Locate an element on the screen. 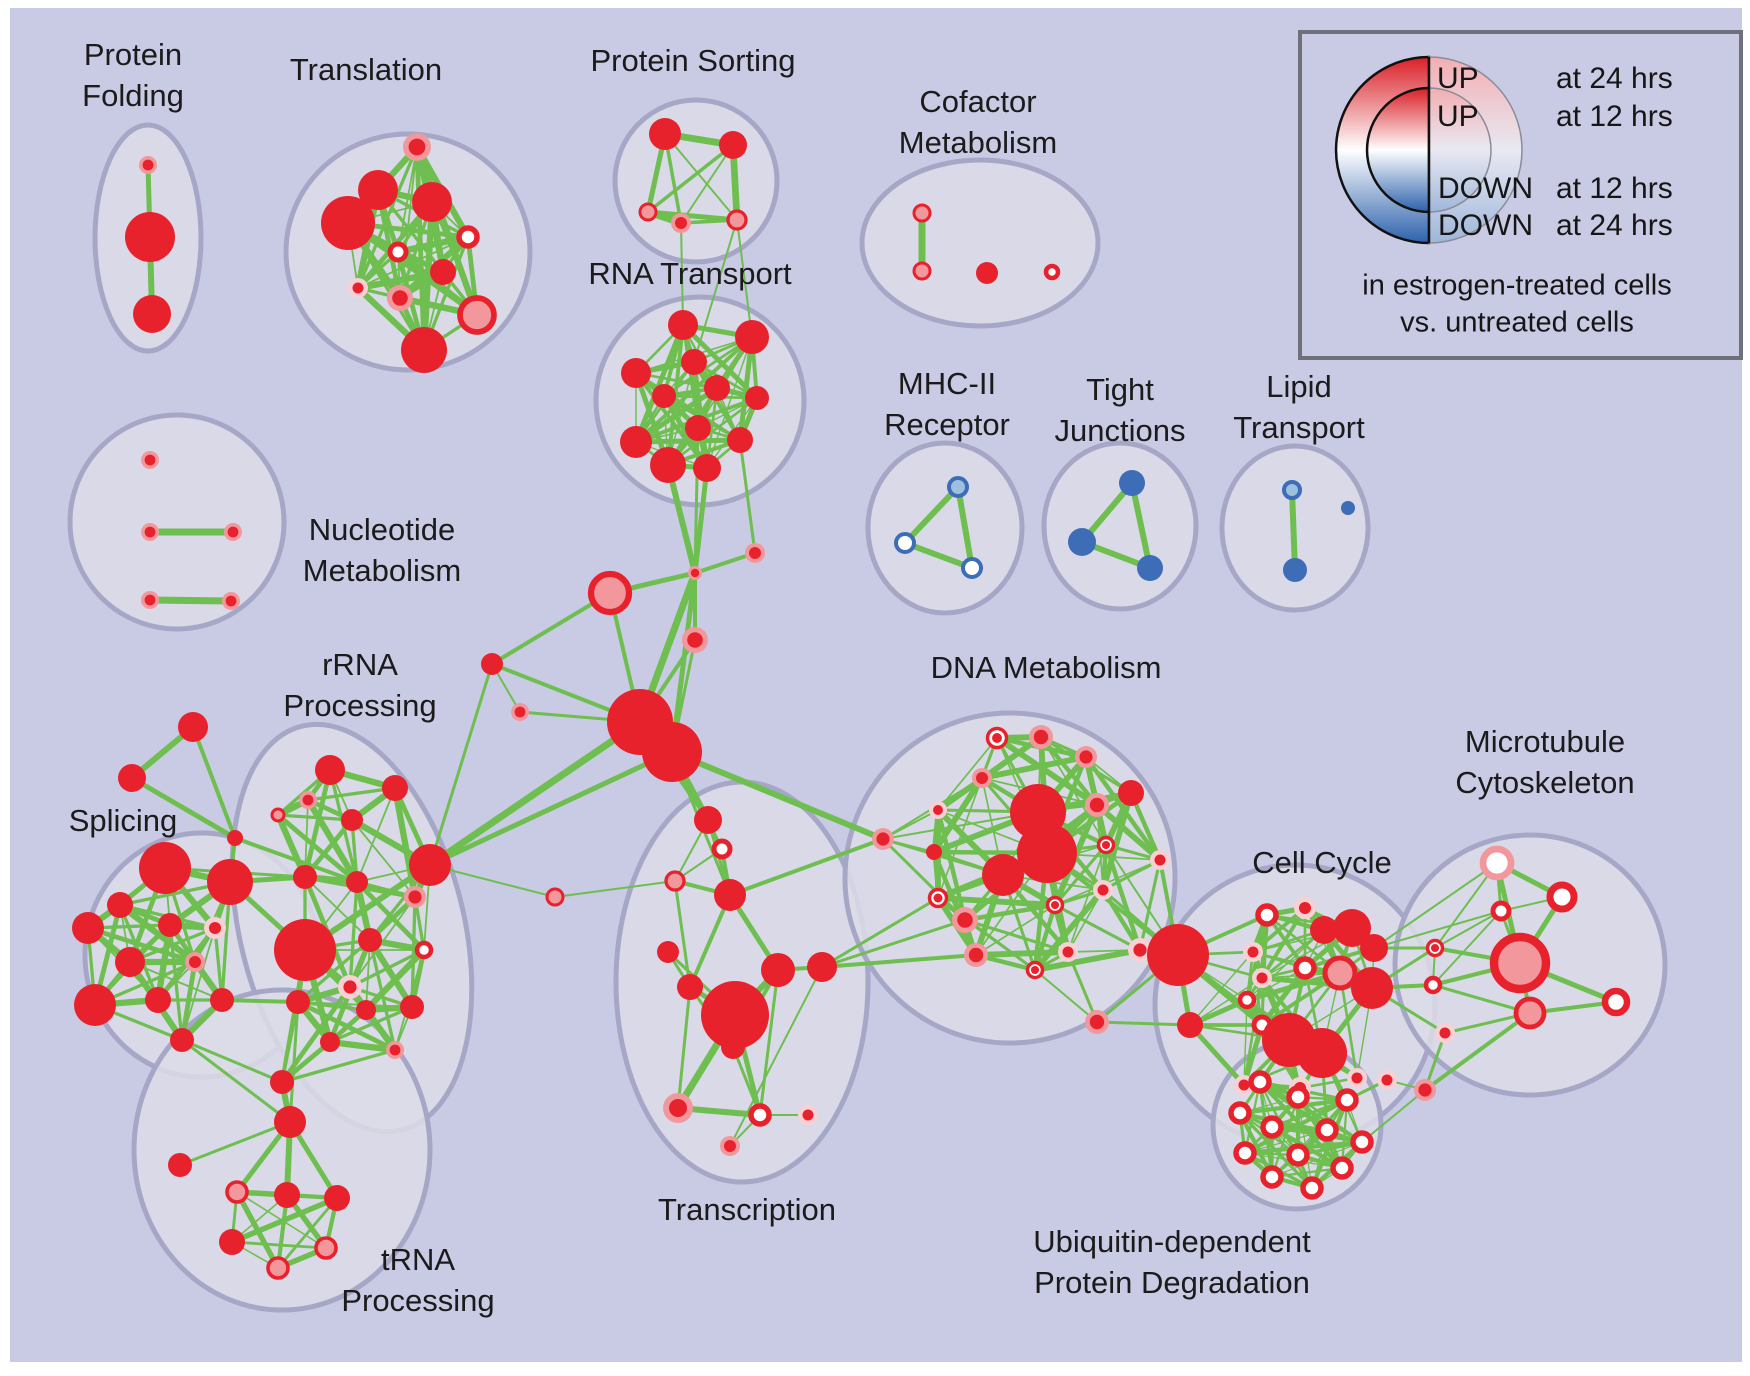  cluster-label-microtubule-cytoskeleton: Microtubule is located at coordinates (1545, 741).